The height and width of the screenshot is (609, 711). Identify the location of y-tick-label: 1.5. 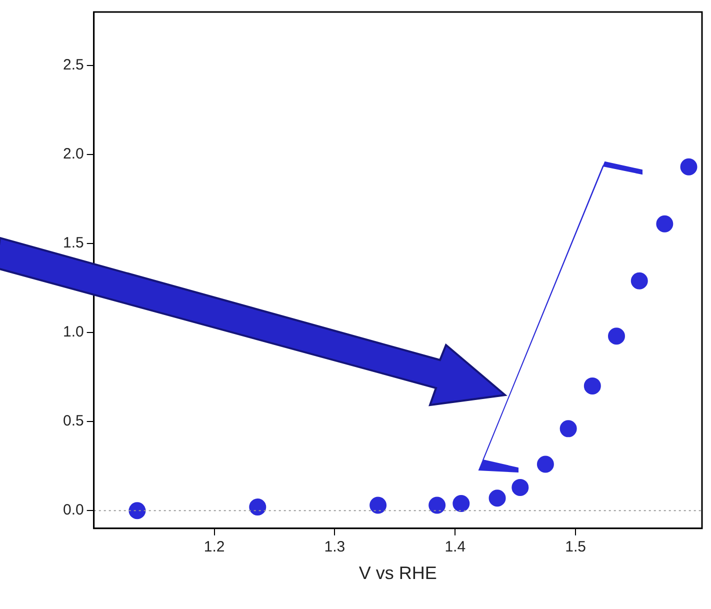
(73, 243).